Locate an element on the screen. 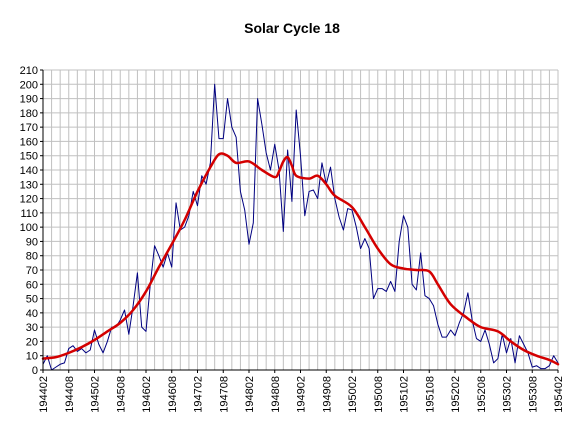 This screenshot has height=440, width=584. y-tick-label: 140 is located at coordinates (29, 171).